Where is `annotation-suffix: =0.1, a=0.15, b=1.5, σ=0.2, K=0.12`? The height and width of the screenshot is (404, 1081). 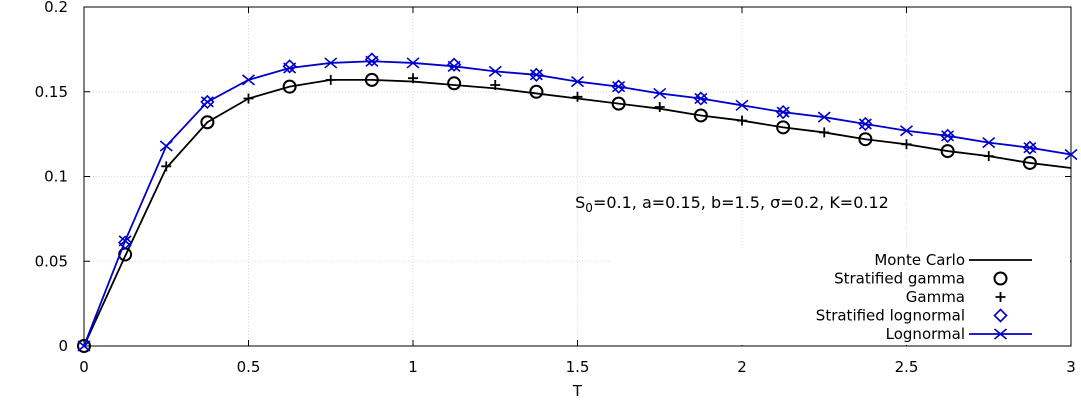 annotation-suffix: =0.1, a=0.15, b=1.5, σ=0.2, K=0.12 is located at coordinates (741, 202).